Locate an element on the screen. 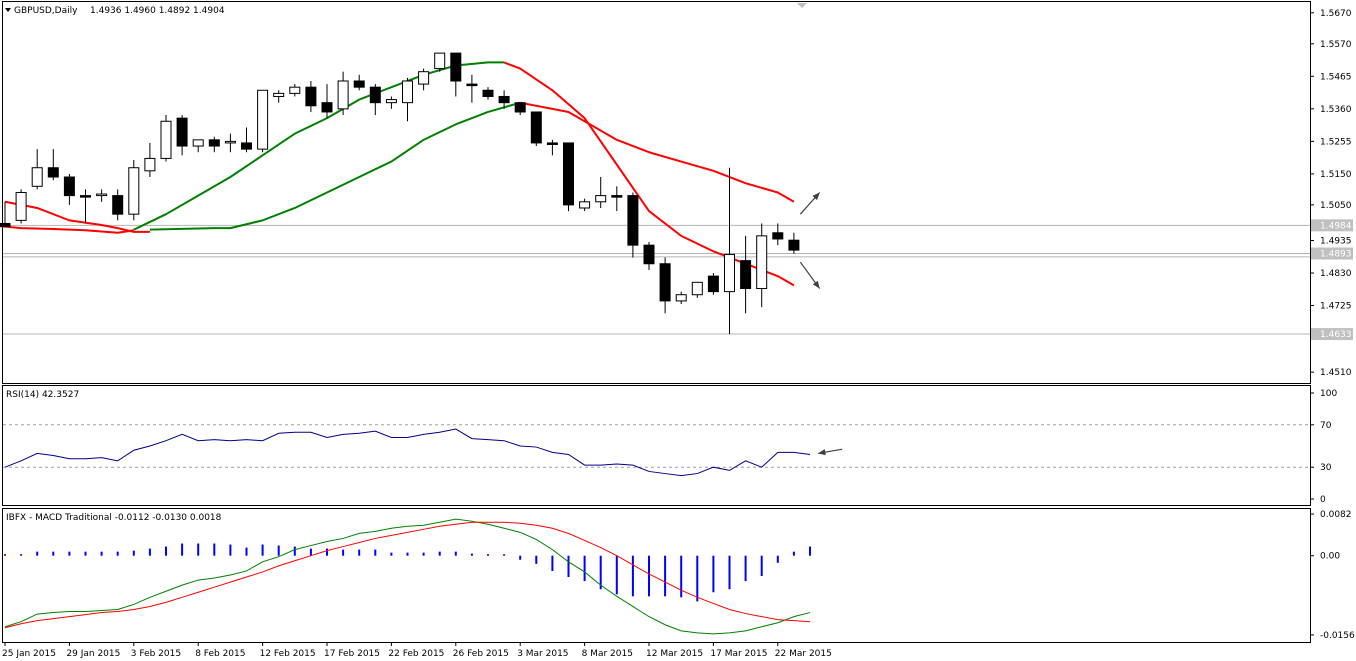 The height and width of the screenshot is (661, 1356). price-level-tag-label-1: 1.4893 is located at coordinates (1336, 255).